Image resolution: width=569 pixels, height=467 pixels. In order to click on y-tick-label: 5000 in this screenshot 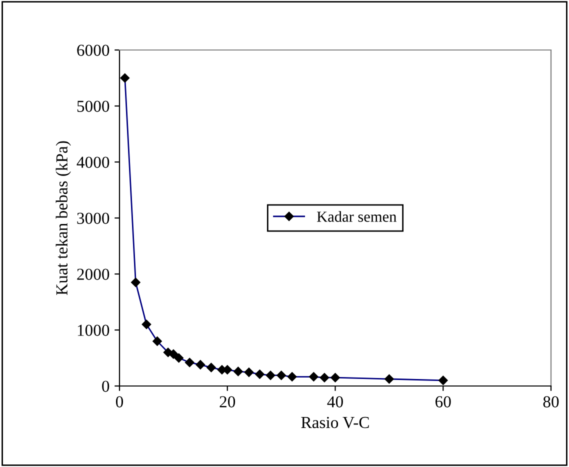, I will do `click(93, 106)`.